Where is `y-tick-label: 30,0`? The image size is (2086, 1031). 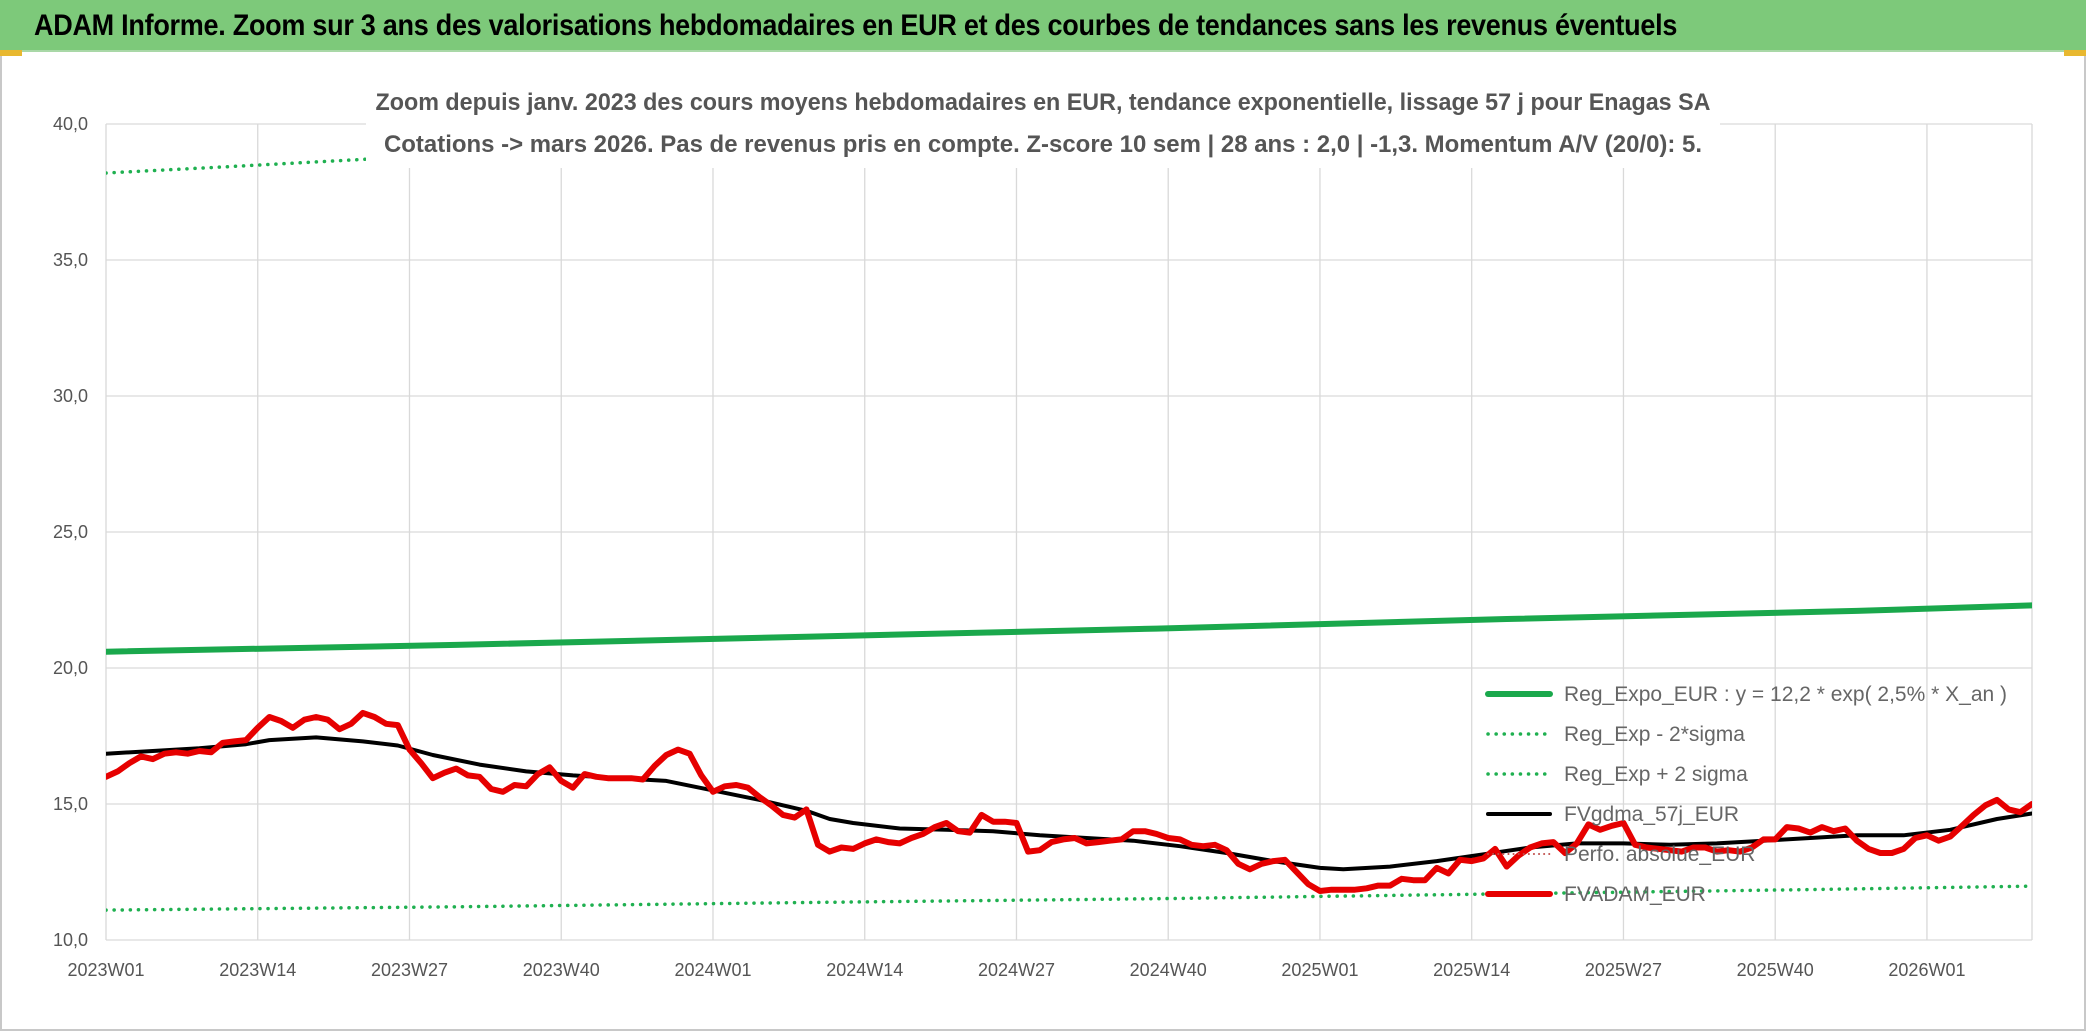 y-tick-label: 30,0 is located at coordinates (70, 396).